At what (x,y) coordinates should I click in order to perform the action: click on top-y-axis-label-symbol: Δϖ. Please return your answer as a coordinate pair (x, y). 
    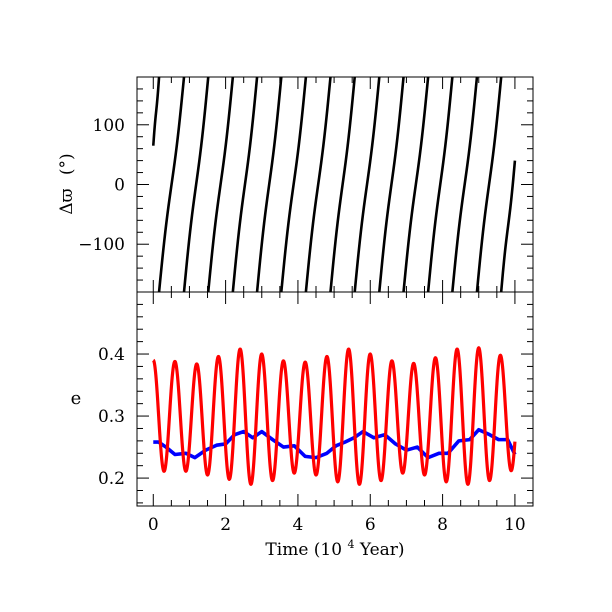
    Looking at the image, I should click on (67, 201).